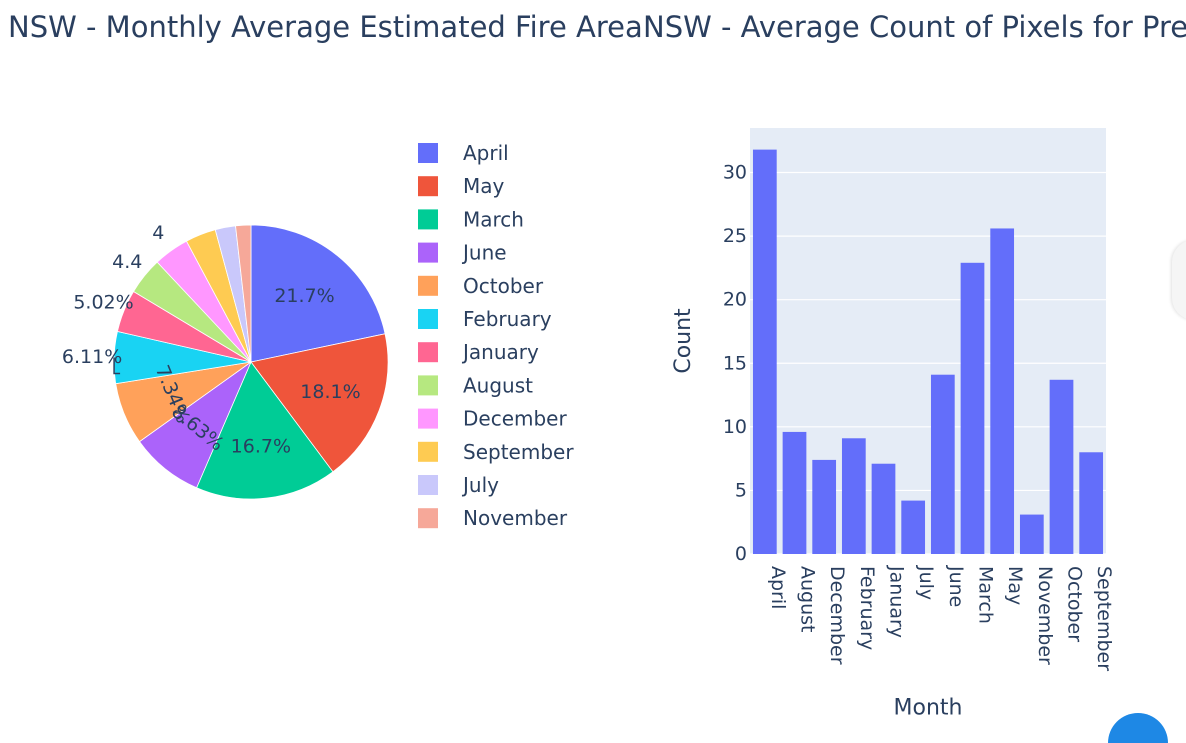 This screenshot has width=1186, height=743. I want to click on legend-label: November, so click(515, 518).